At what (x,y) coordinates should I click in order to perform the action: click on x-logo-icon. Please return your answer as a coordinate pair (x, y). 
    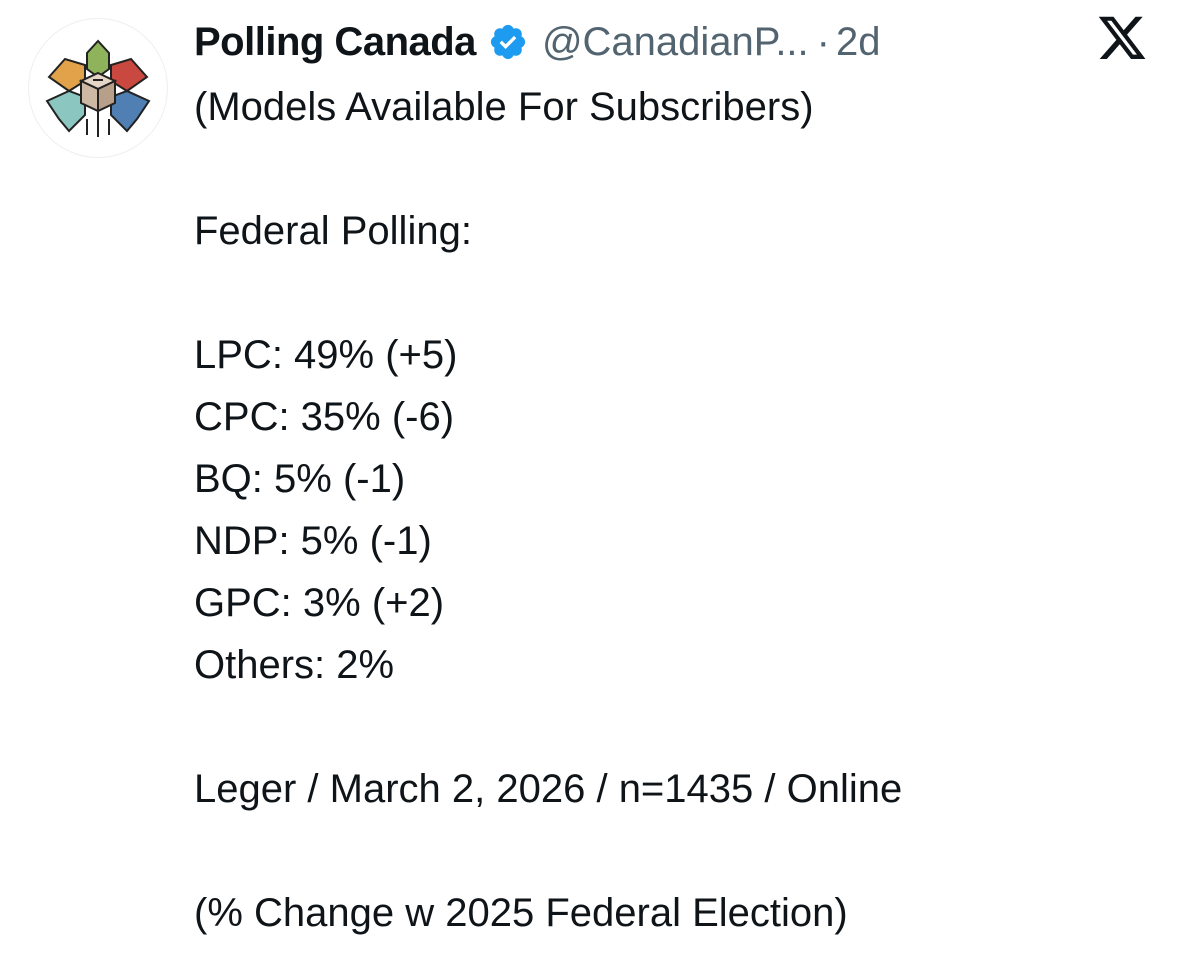
    Looking at the image, I should click on (1122, 40).